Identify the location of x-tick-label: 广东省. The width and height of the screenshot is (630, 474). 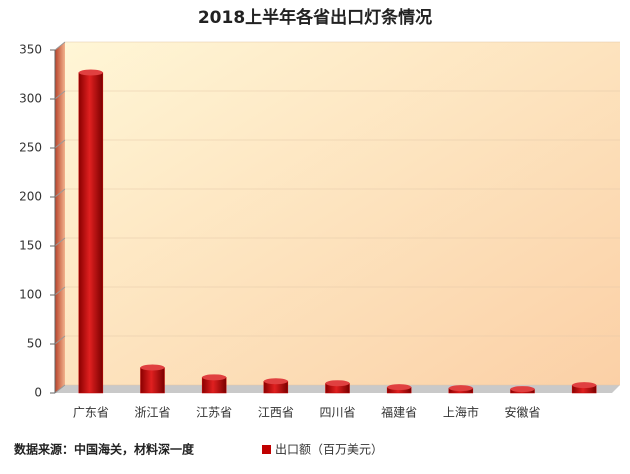
(91, 413).